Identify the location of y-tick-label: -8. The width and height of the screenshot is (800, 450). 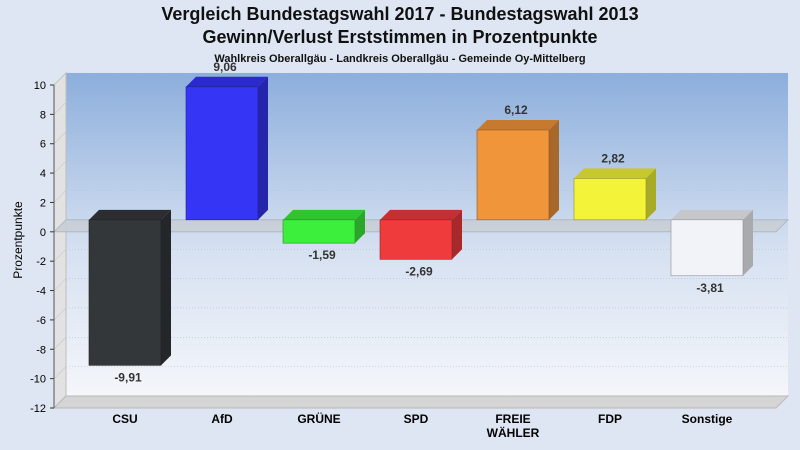
(41, 350).